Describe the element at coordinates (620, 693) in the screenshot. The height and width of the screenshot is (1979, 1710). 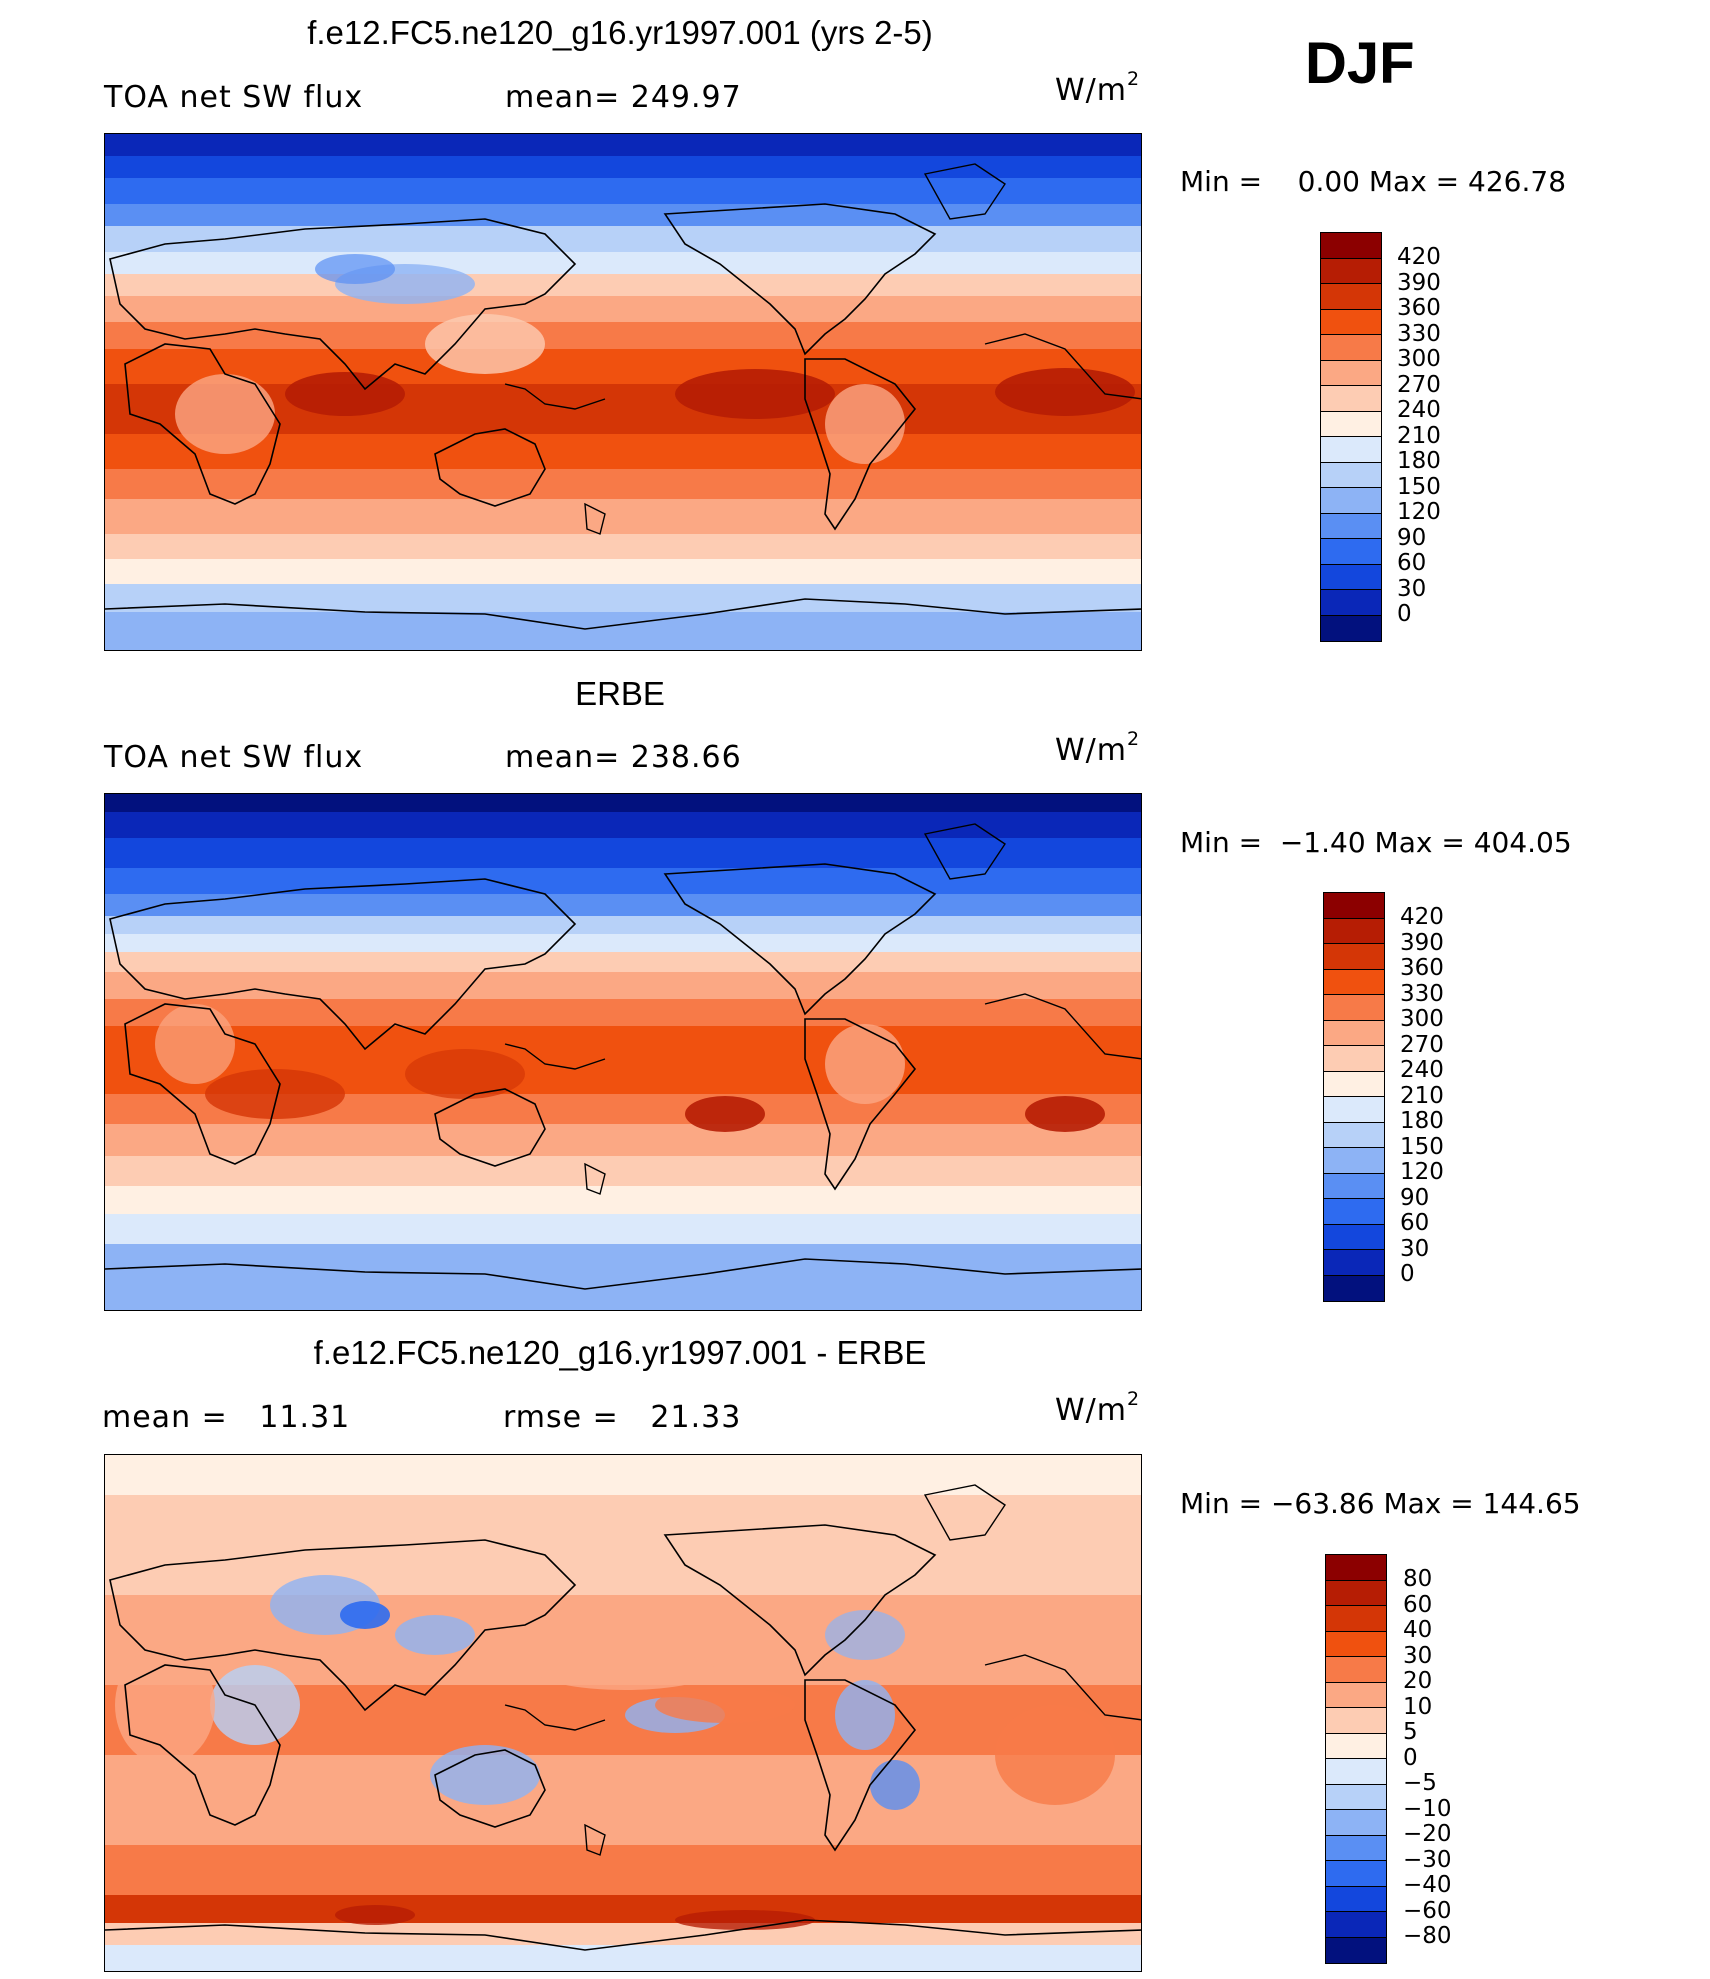
I see `panel-2-title: ERBE` at that location.